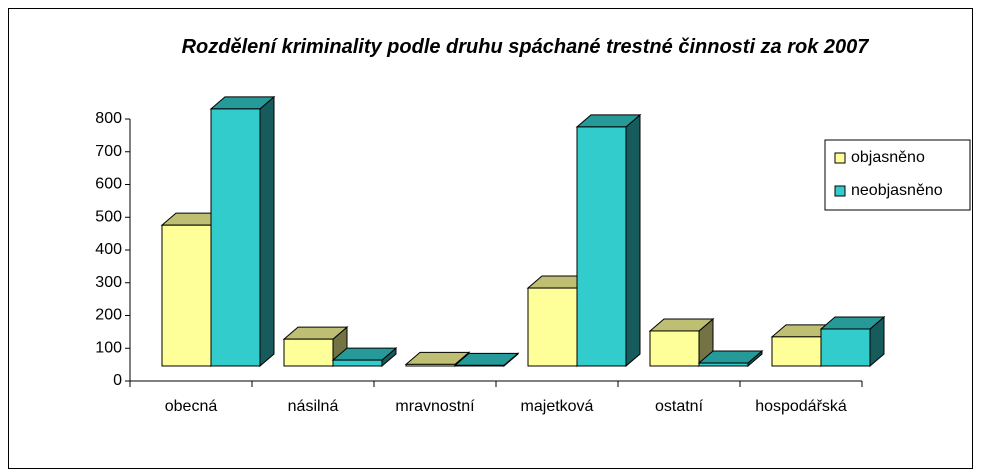 The height and width of the screenshot is (470, 981). What do you see at coordinates (108, 249) in the screenshot?
I see `y-tick-label: 400` at bounding box center [108, 249].